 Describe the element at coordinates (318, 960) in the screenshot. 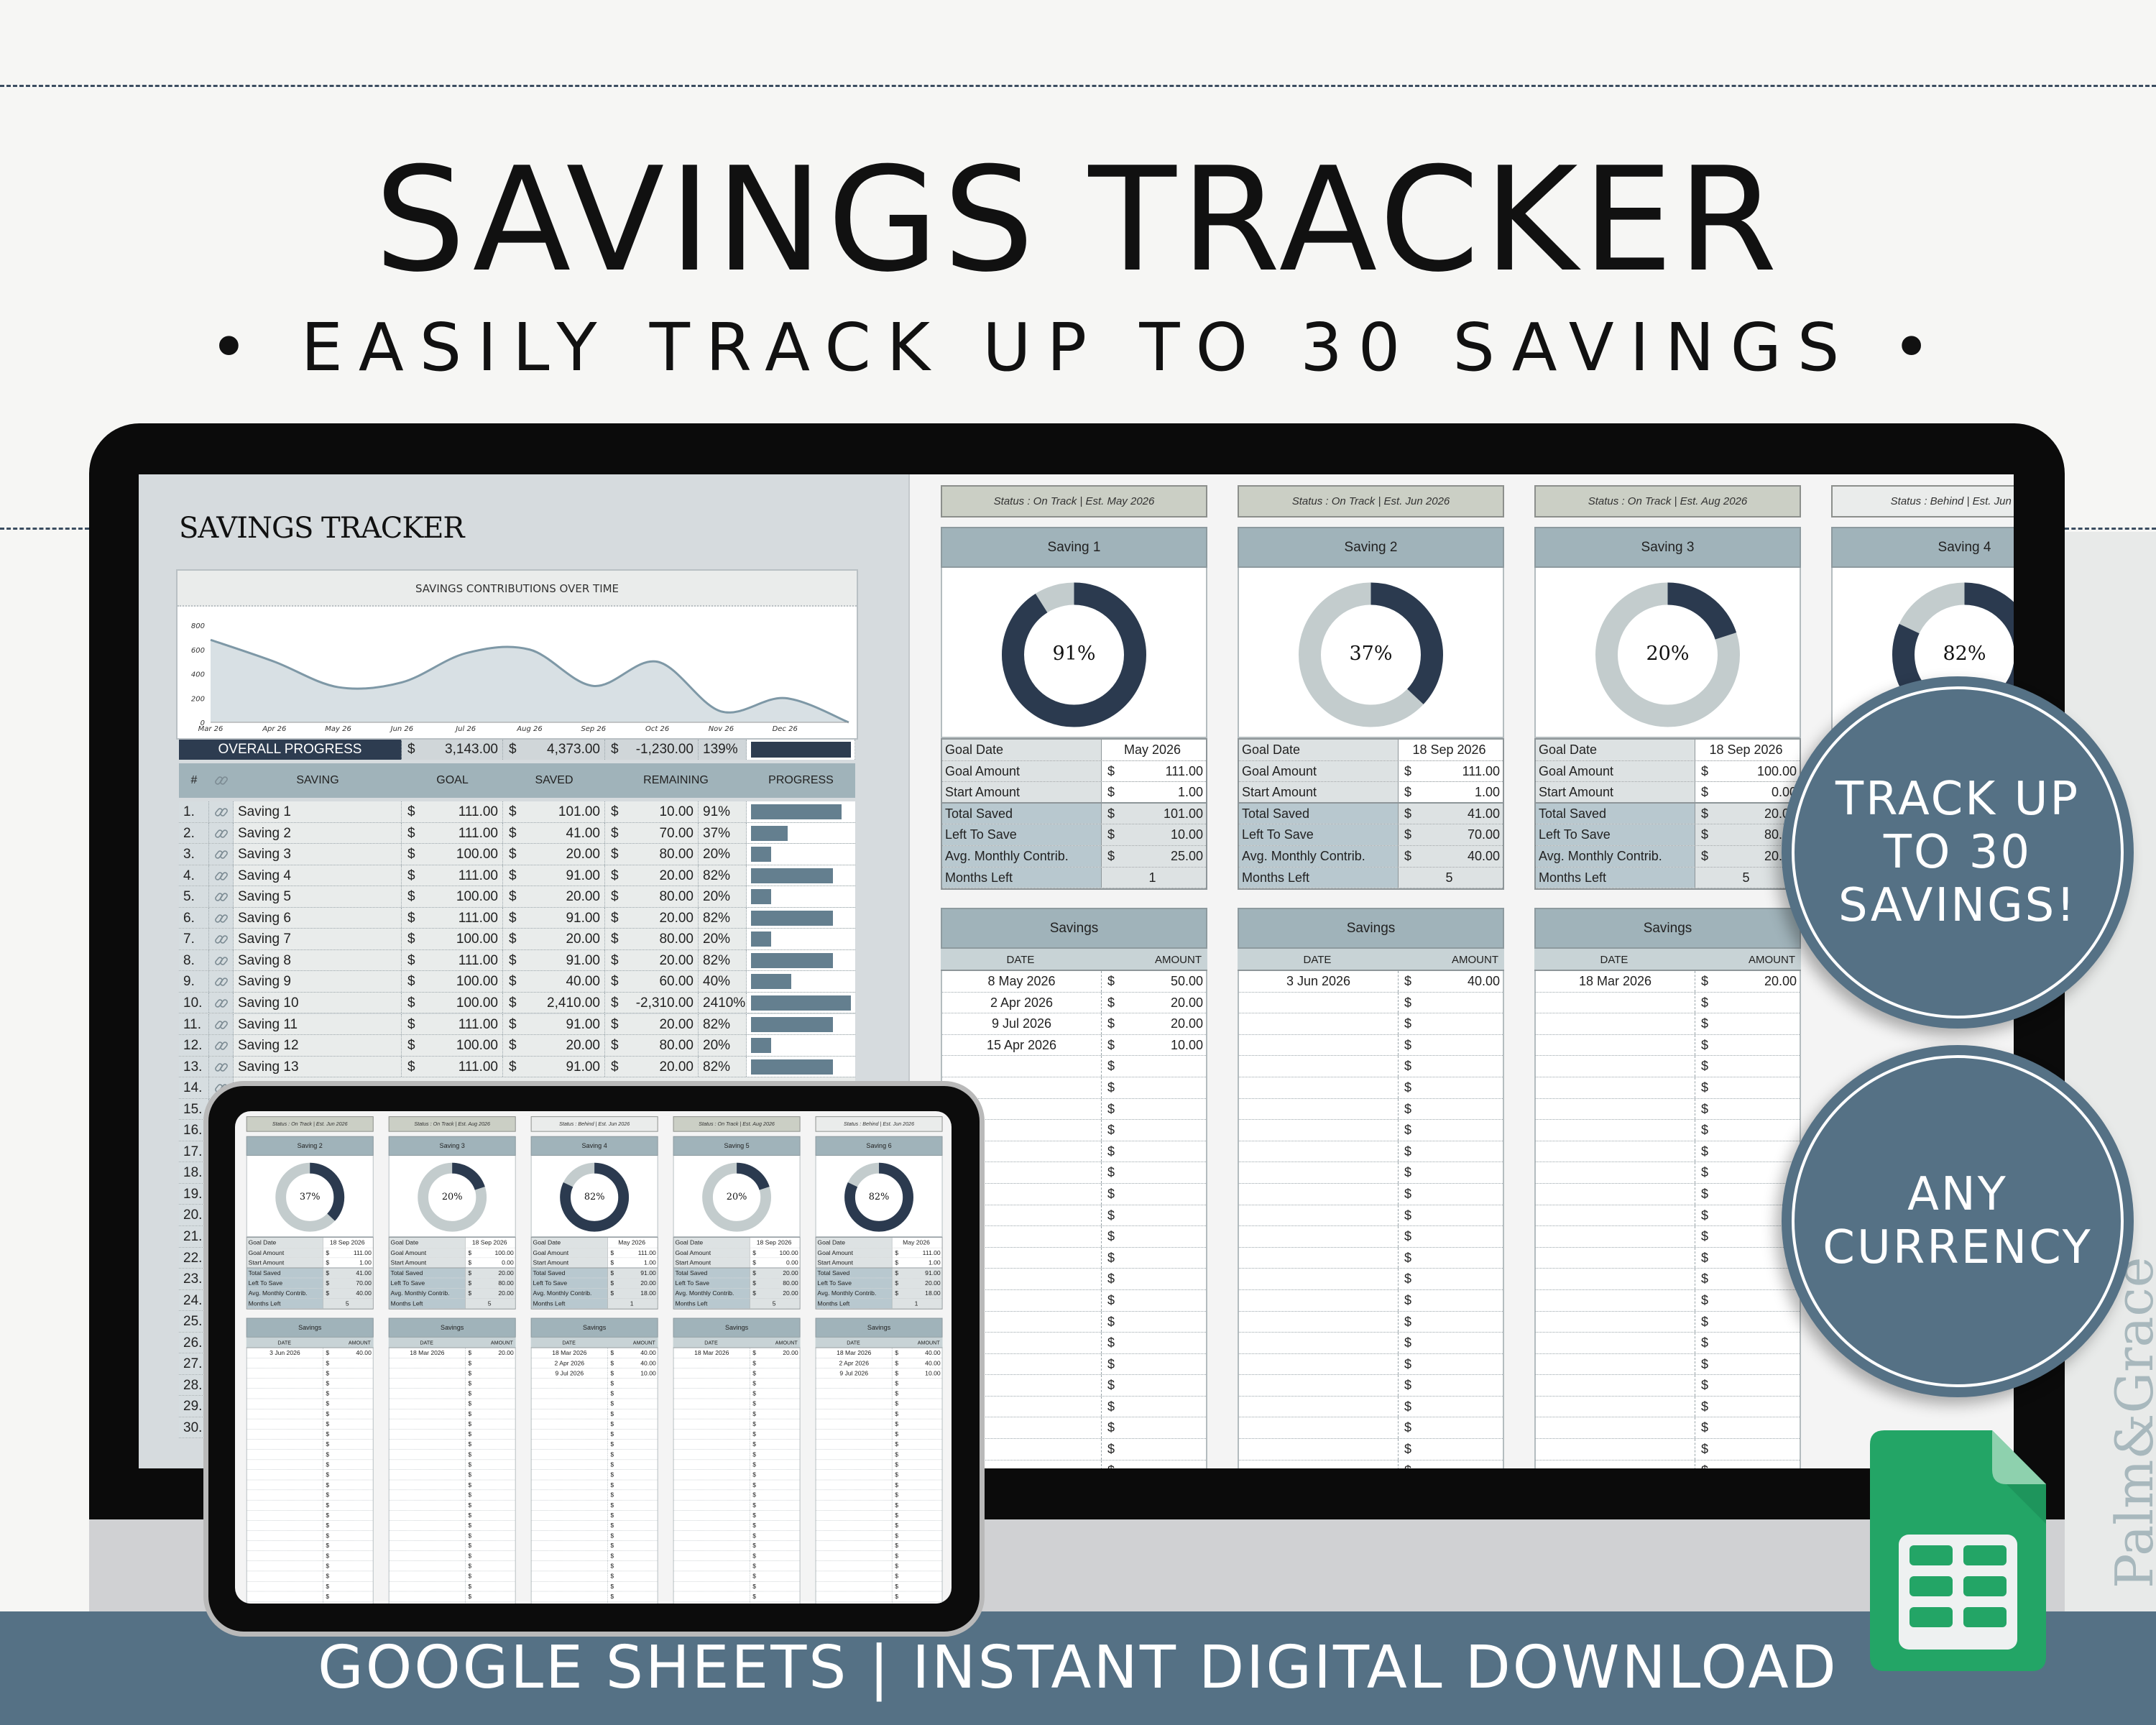

I see `saving-name: Saving 8` at that location.